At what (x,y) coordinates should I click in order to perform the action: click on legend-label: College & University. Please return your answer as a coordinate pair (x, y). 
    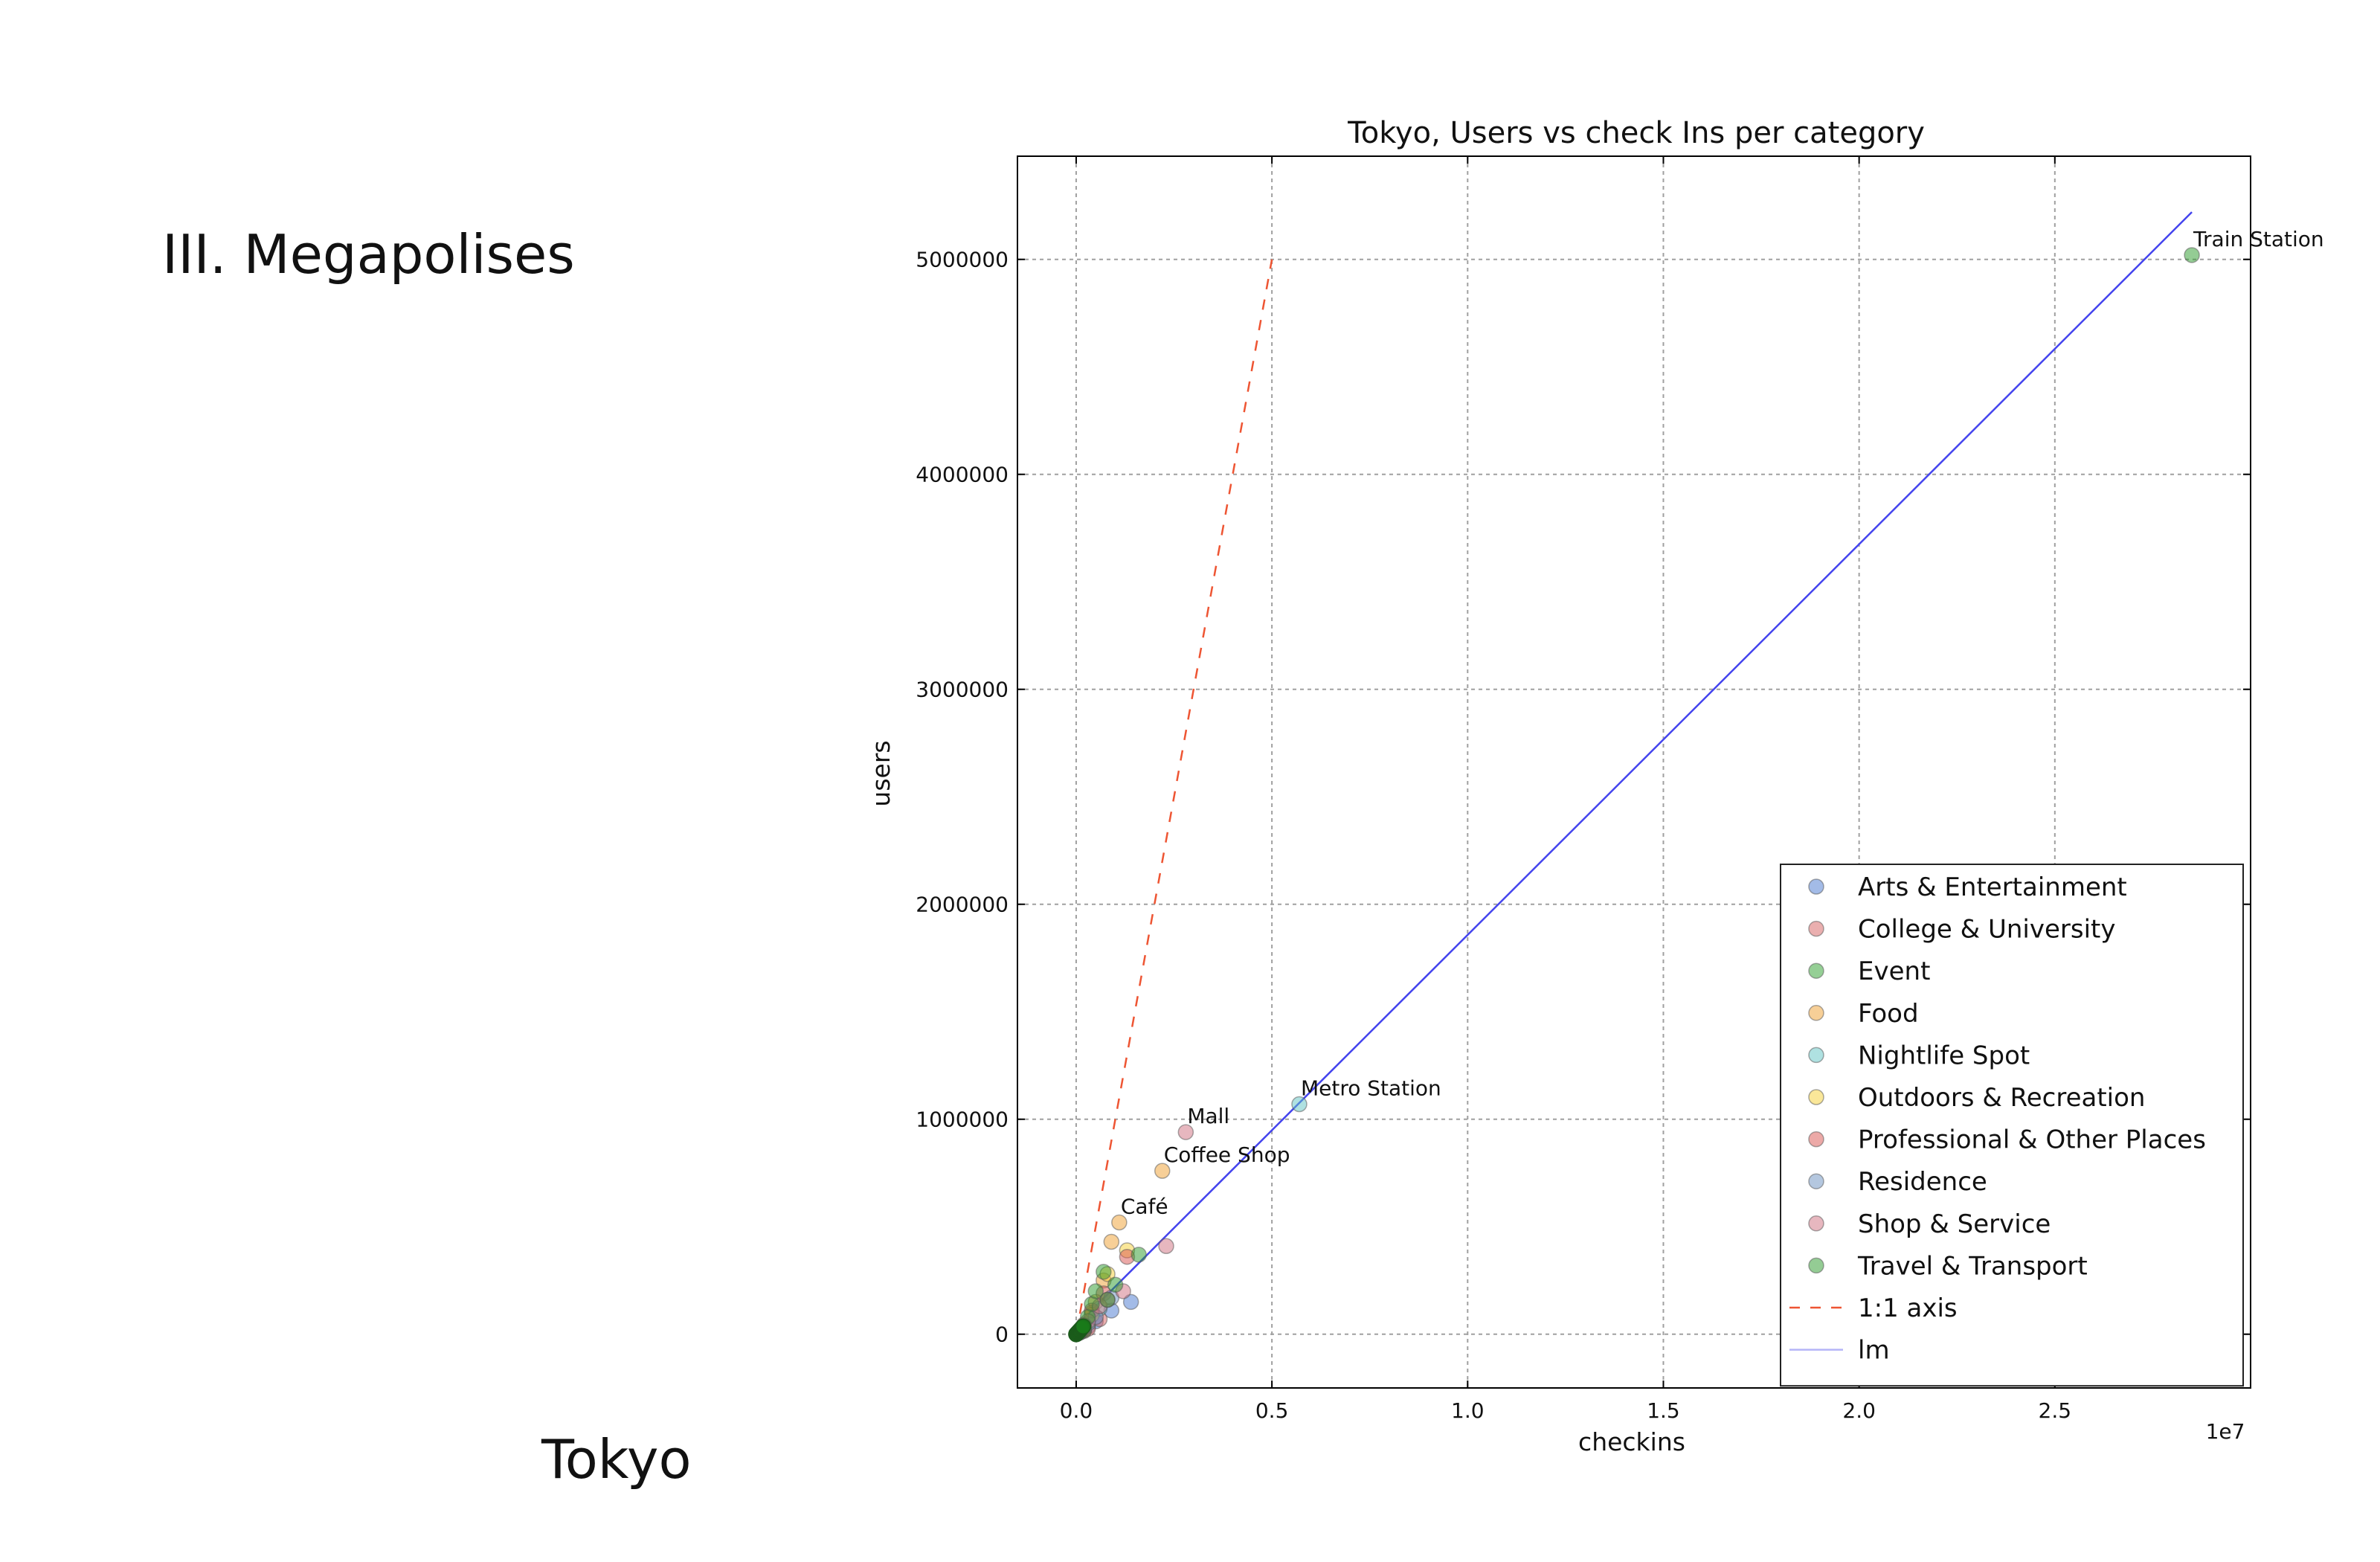
    Looking at the image, I should click on (1987, 930).